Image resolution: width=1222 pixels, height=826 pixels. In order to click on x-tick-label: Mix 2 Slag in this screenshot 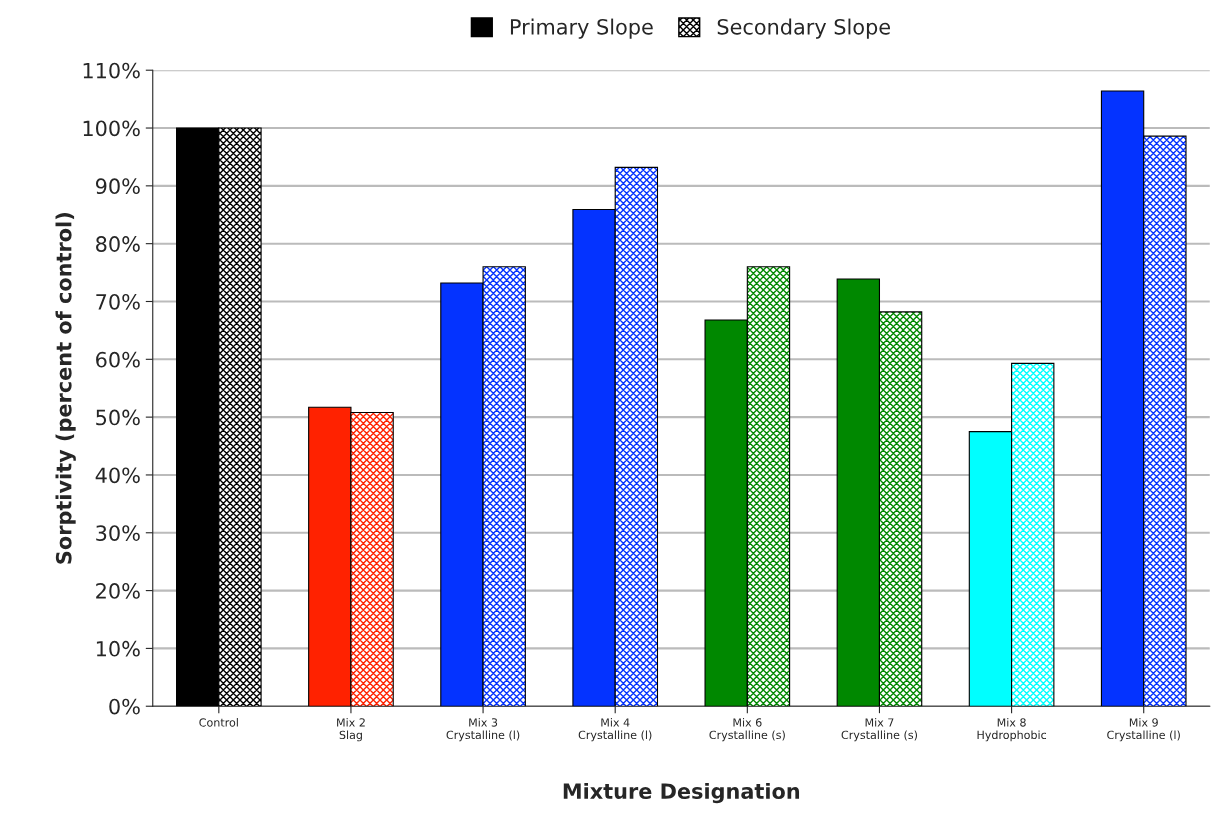, I will do `click(351, 730)`.